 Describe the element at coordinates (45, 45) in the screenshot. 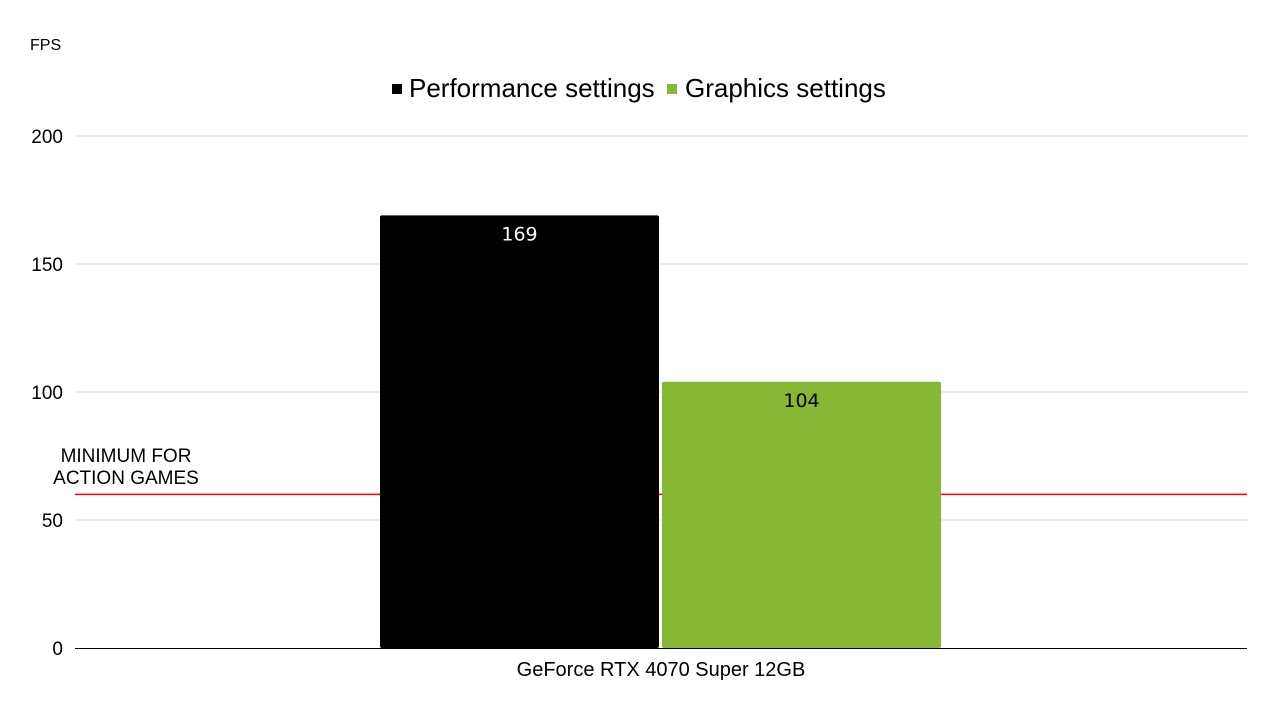

I see `y-axis-label: FPS` at that location.